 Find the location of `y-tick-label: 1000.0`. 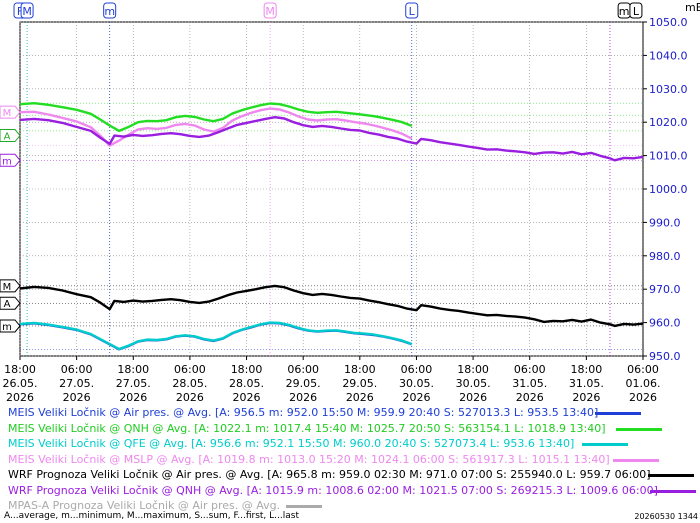

y-tick-label: 1000.0 is located at coordinates (668, 189).